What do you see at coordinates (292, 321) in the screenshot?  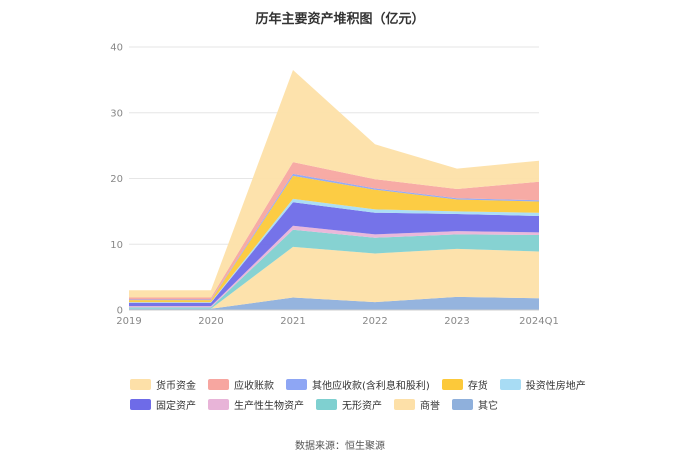 I see `x-tick-label: 2021` at bounding box center [292, 321].